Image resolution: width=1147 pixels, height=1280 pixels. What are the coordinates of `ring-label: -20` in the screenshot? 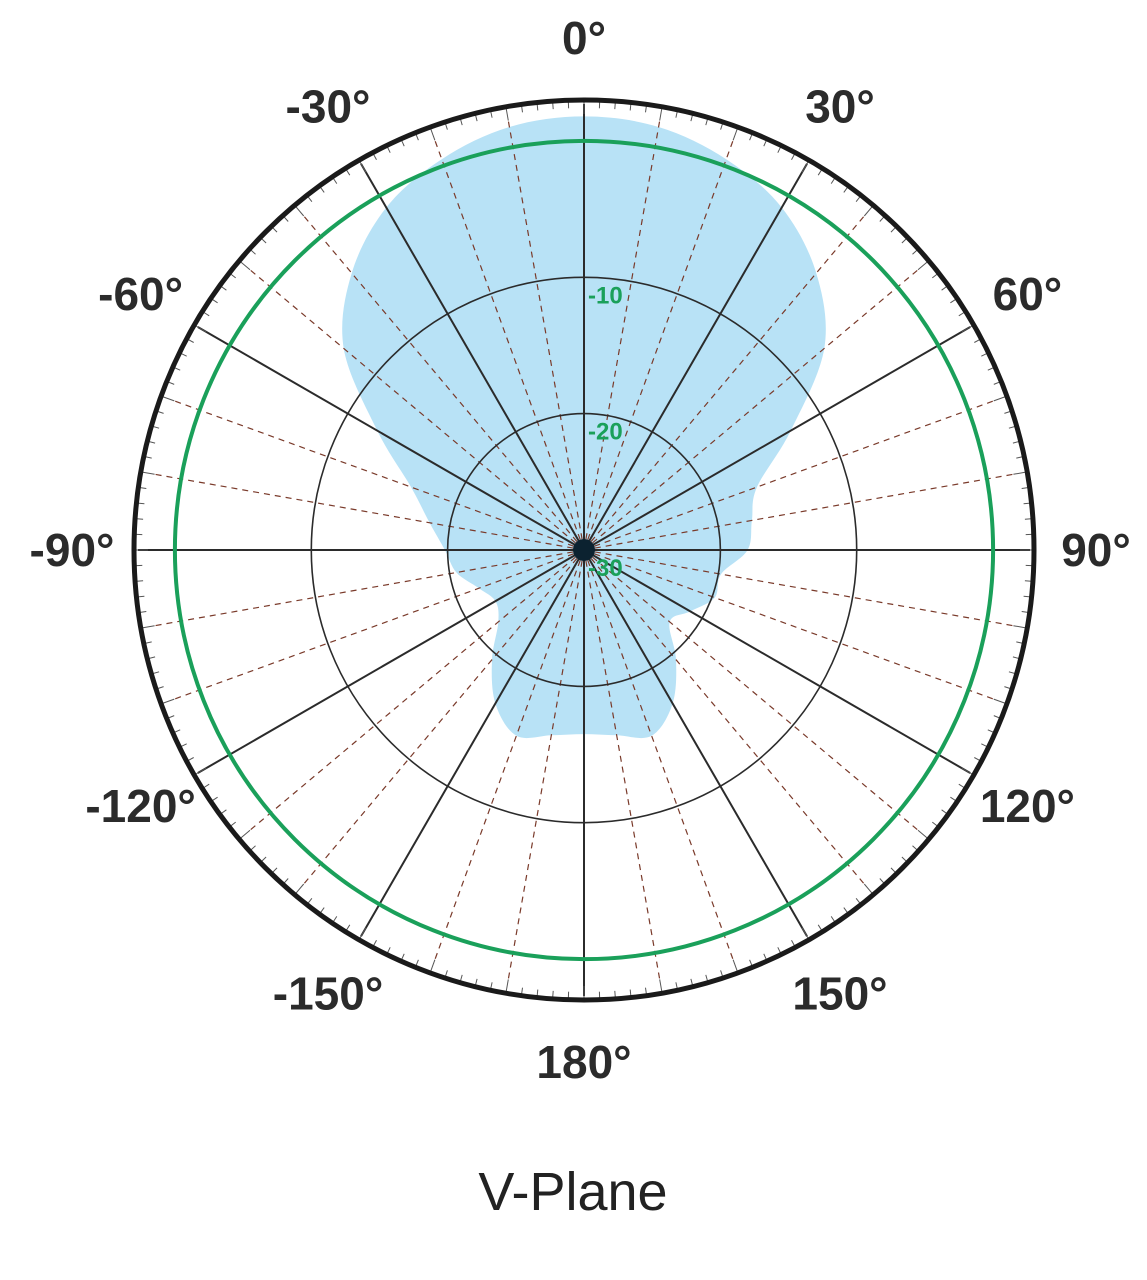 It's located at (605, 432).